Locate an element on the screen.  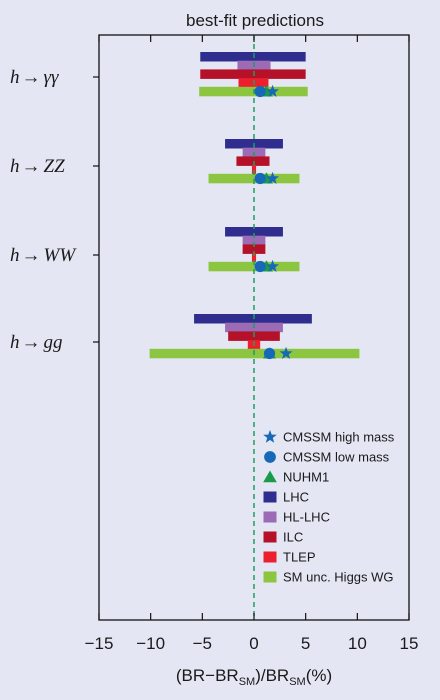
x-tick-label: 0 is located at coordinates (253, 643).